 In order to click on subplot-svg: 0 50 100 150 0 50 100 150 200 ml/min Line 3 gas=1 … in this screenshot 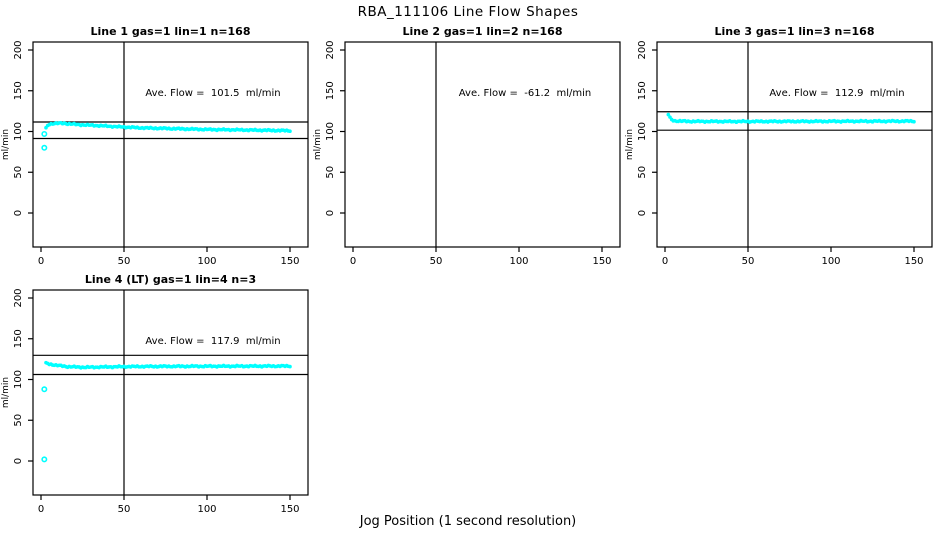, I will do `click(779, 146)`.